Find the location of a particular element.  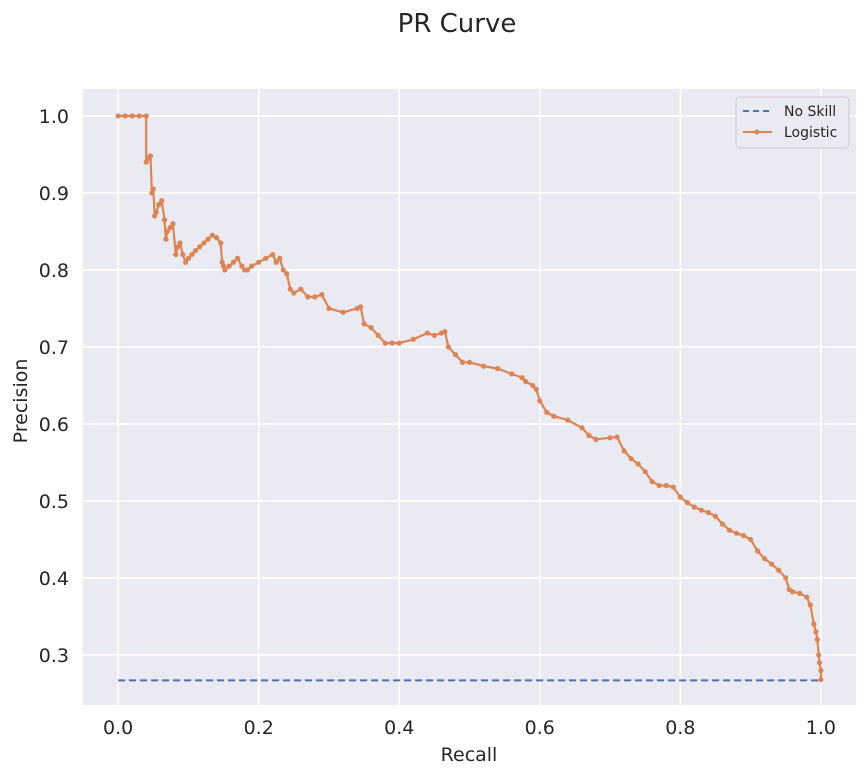

legend-logistic-label: Logistic is located at coordinates (810, 133).